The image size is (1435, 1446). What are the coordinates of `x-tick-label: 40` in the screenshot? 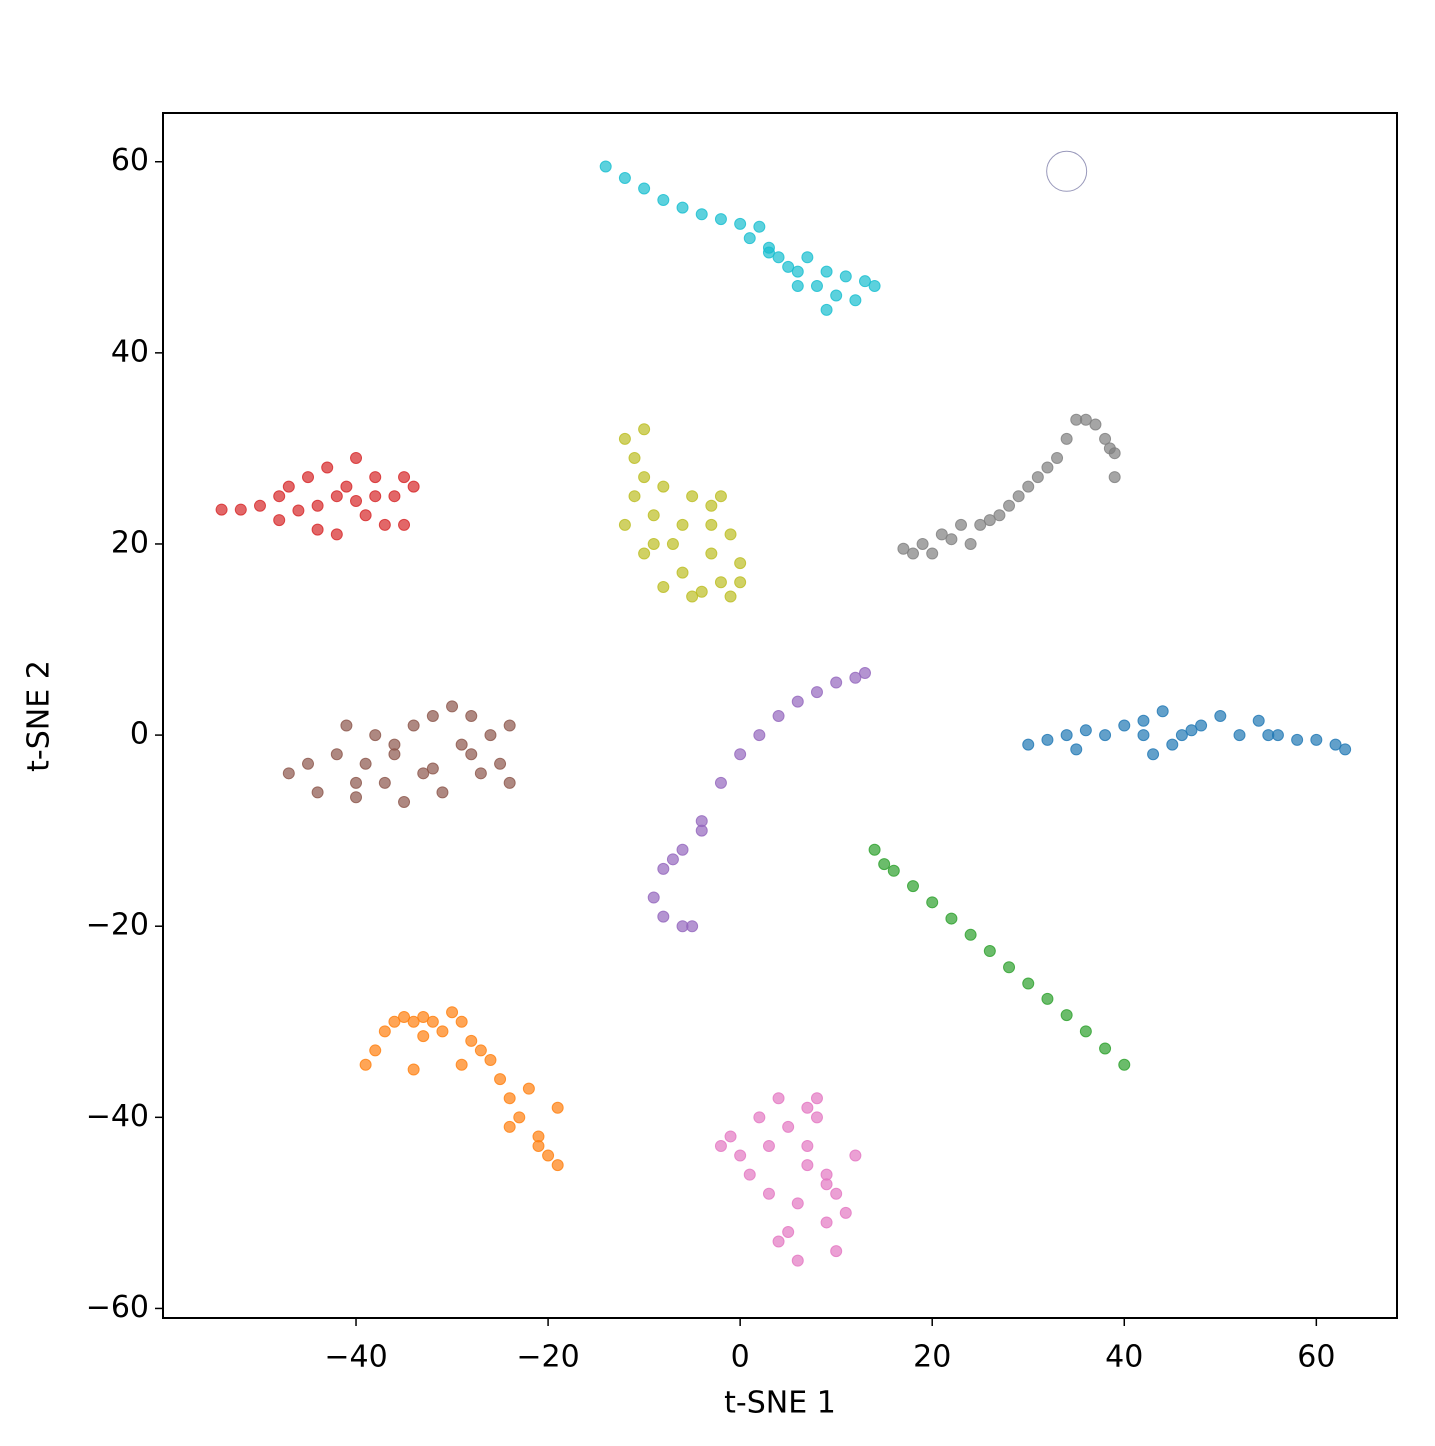 It's located at (1124, 1357).